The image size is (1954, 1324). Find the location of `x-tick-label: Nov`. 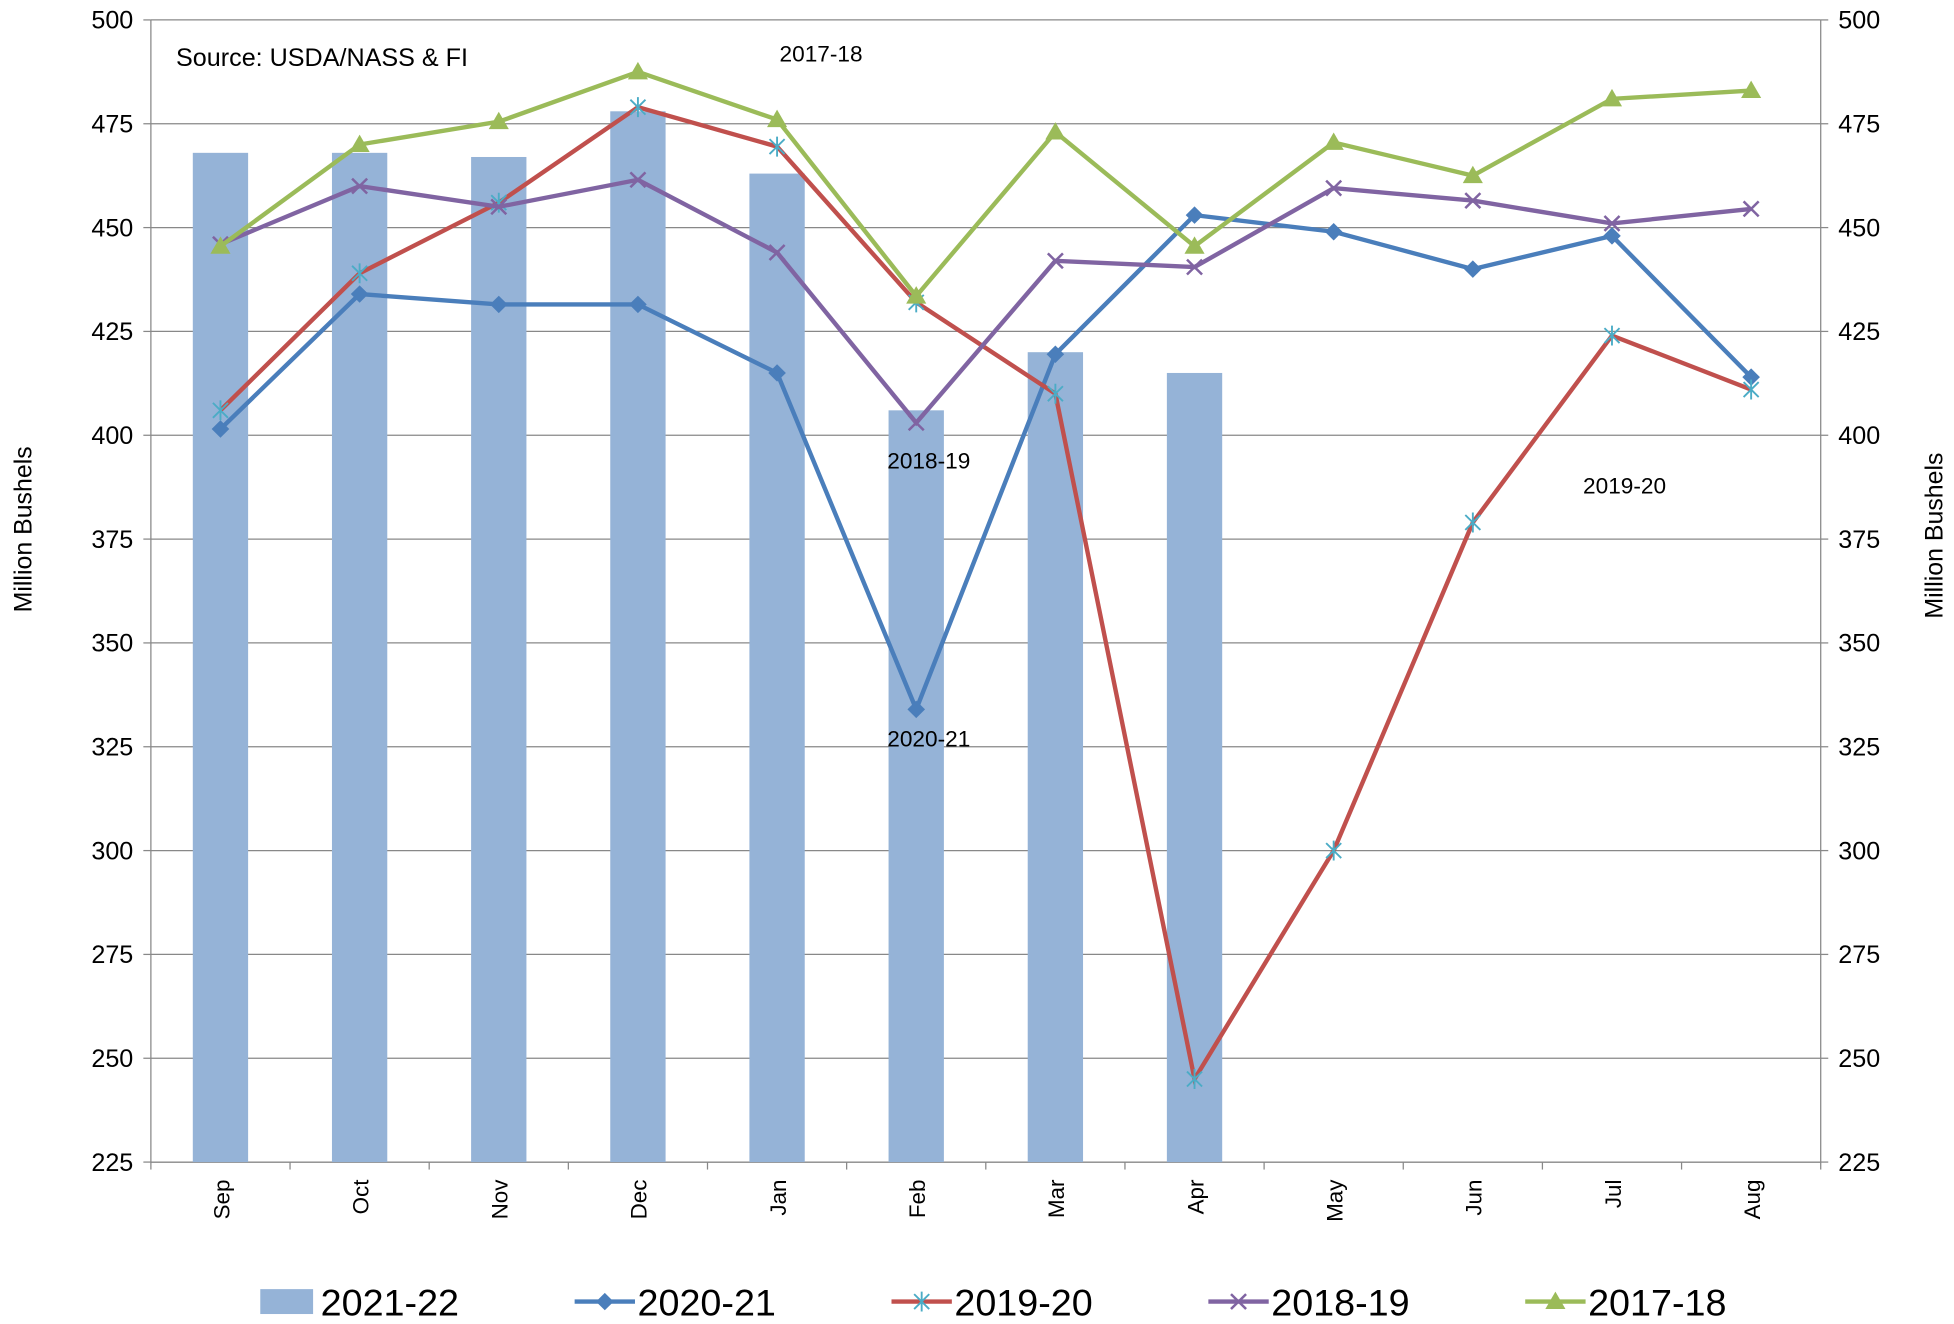

x-tick-label: Nov is located at coordinates (499, 1199).